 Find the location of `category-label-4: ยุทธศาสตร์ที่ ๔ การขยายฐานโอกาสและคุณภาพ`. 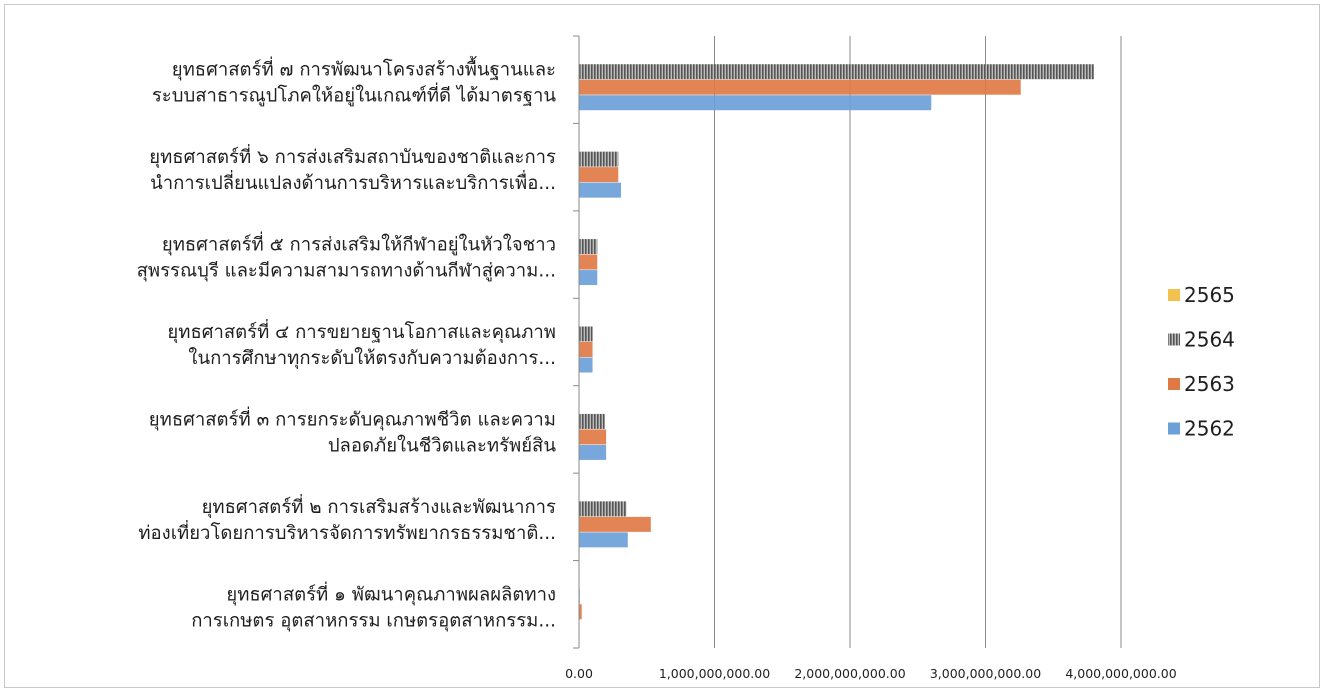

category-label-4: ยุทธศาสตร์ที่ ๔ การขยายฐานโอกาสและคุณภาพ is located at coordinates (361, 331).